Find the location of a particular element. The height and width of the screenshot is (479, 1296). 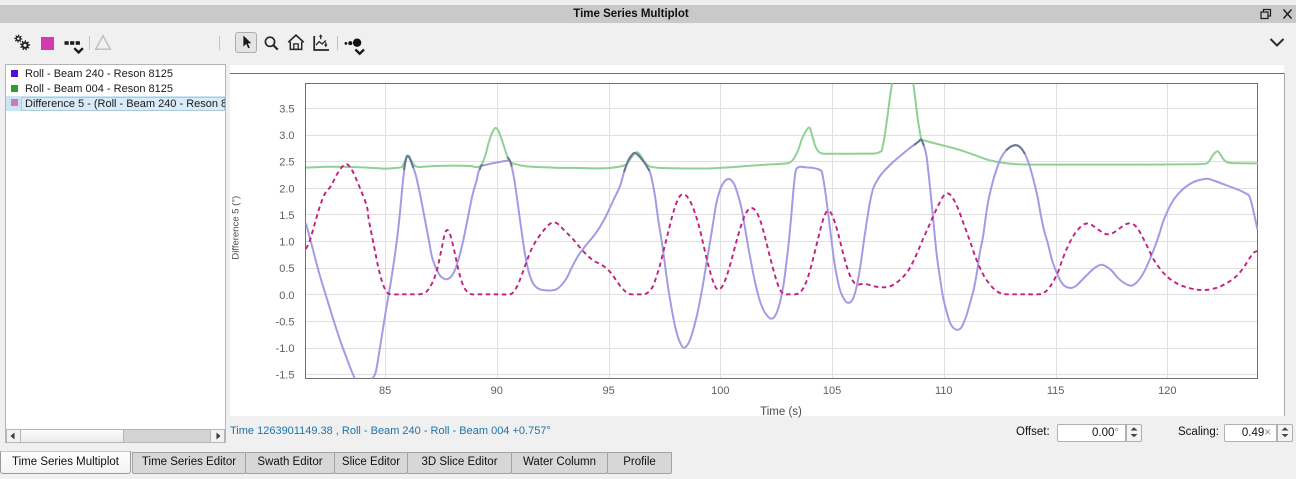

svg-text: 2.5 is located at coordinates (286, 163).